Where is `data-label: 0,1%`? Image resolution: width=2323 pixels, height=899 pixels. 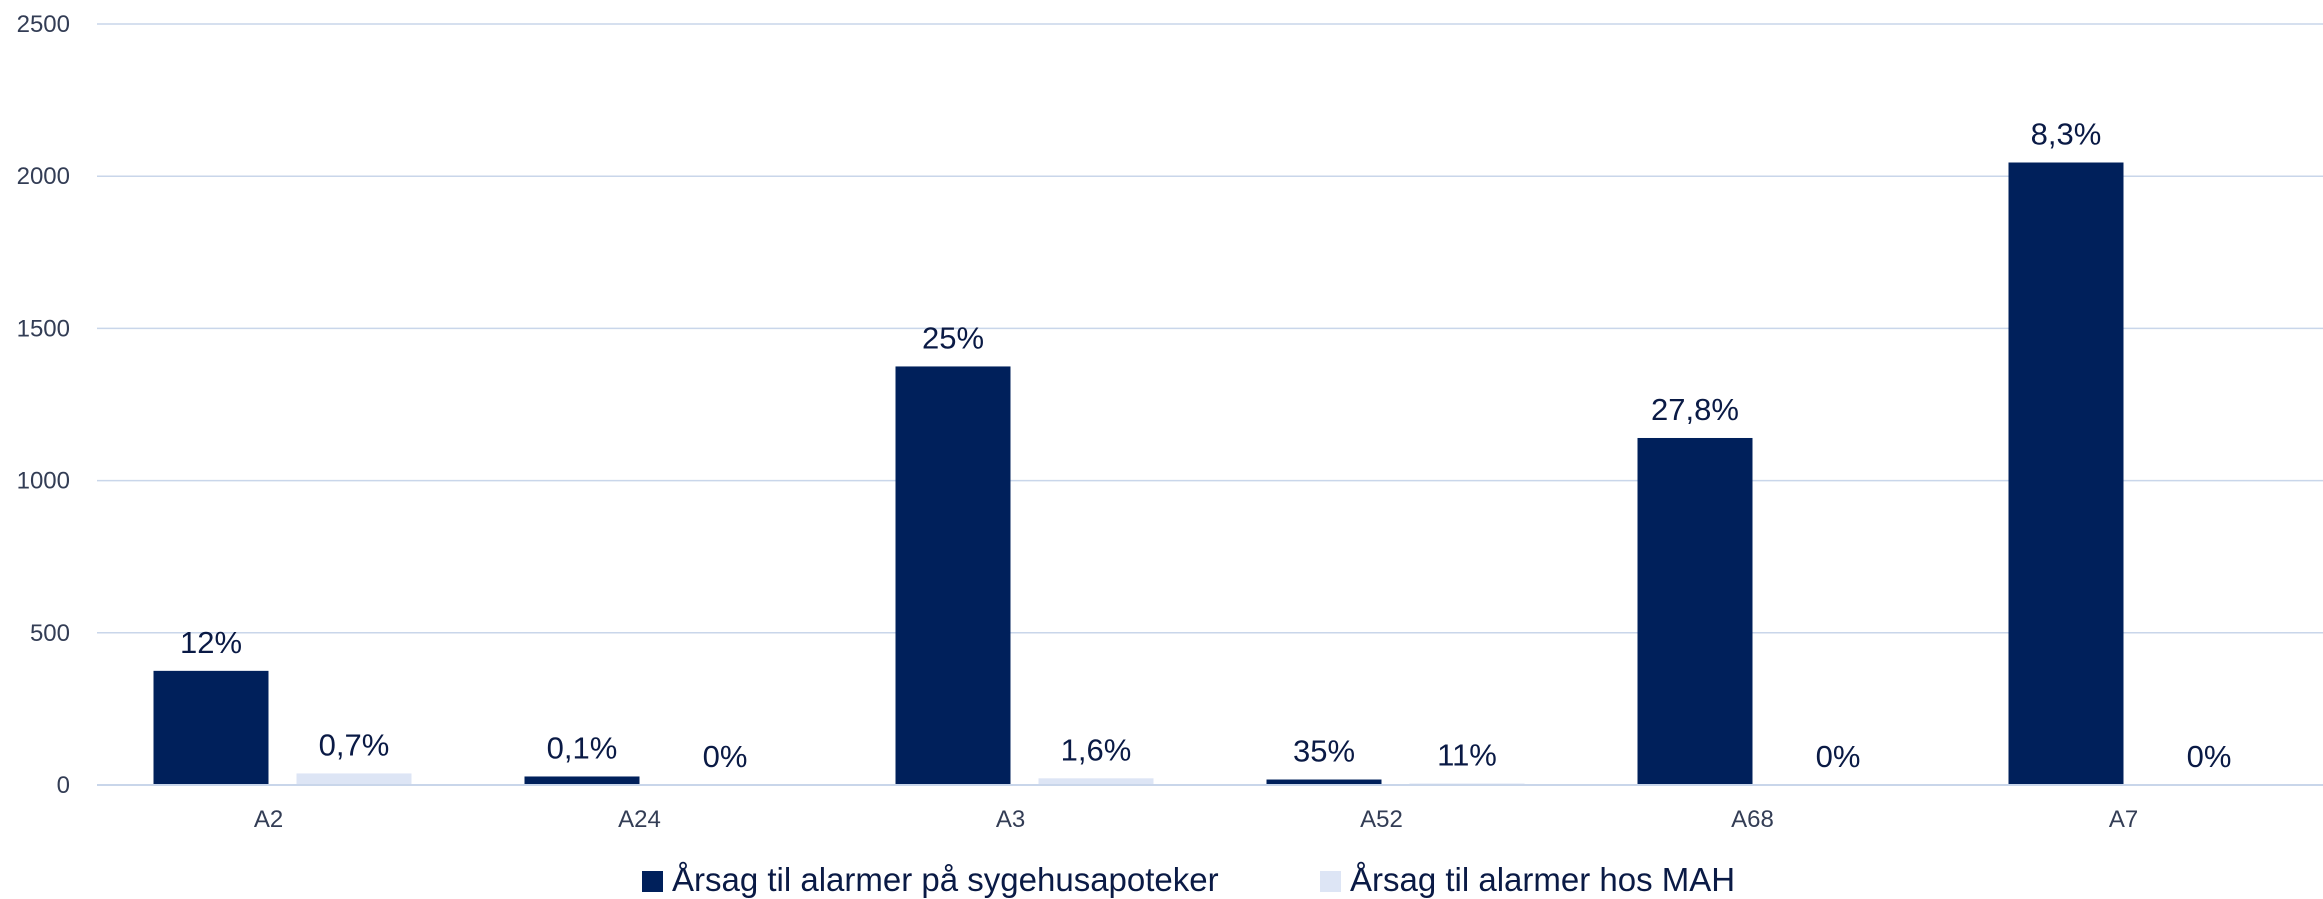
data-label: 0,1% is located at coordinates (582, 747).